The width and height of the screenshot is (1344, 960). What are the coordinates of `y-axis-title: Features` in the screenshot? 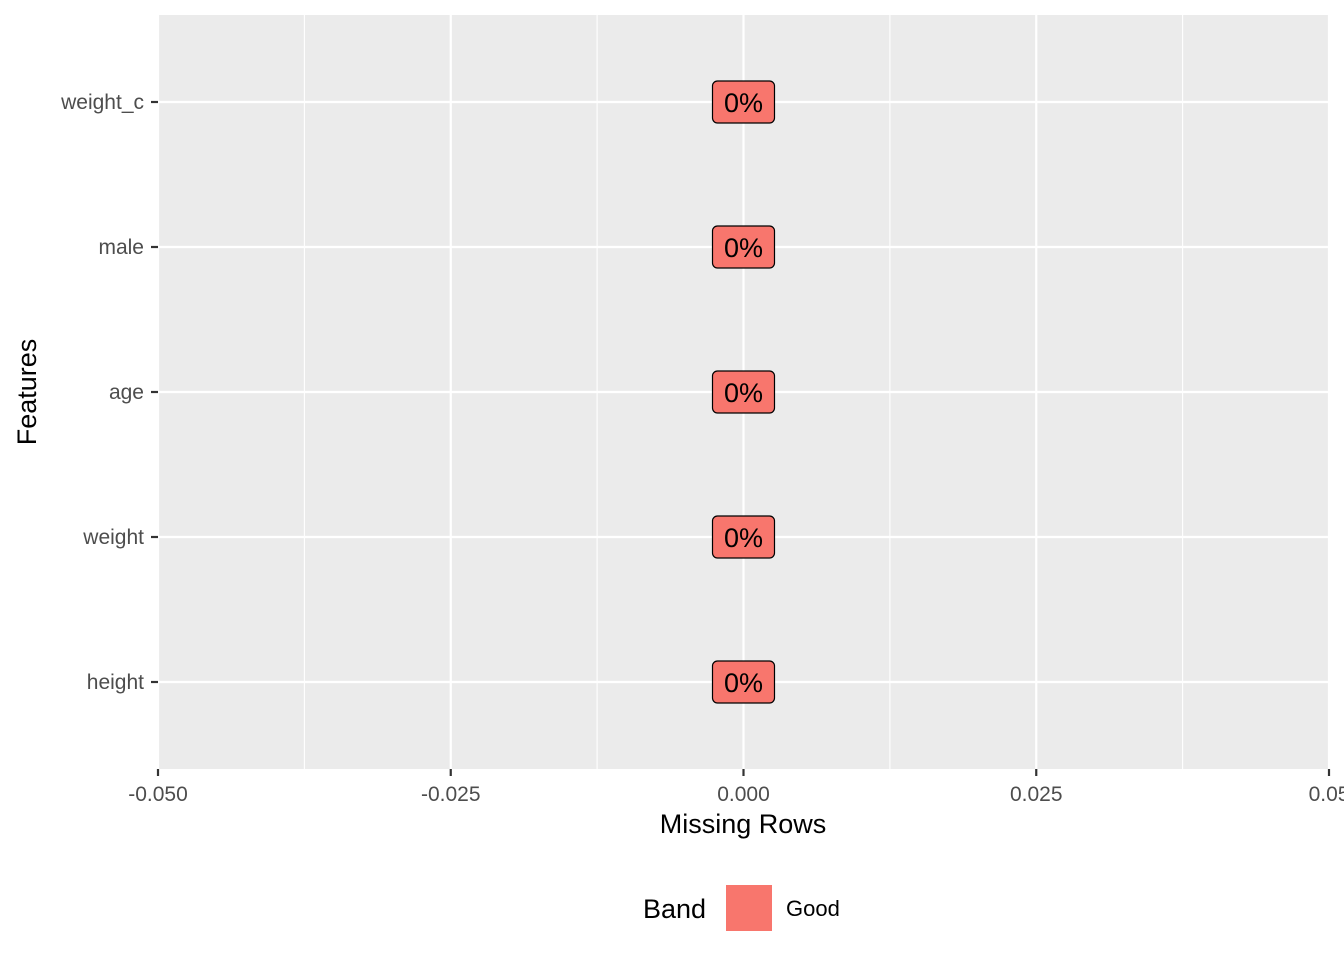 It's located at (27, 392).